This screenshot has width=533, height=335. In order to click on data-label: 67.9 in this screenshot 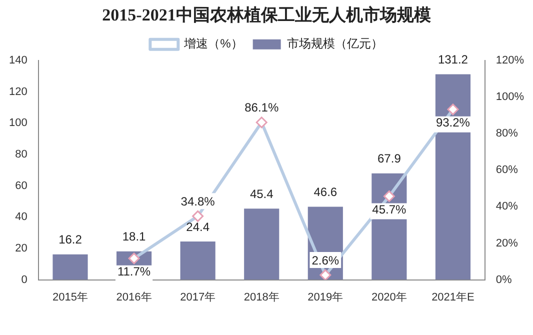, I will do `click(390, 159)`.